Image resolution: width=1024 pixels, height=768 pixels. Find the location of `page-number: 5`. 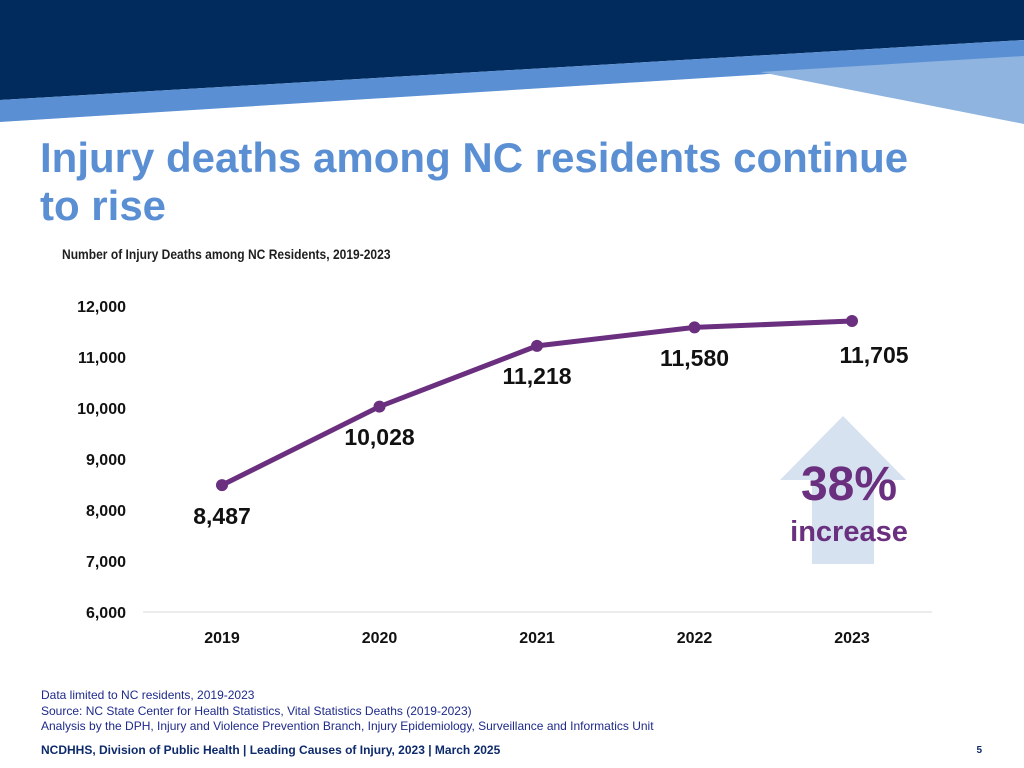

page-number: 5 is located at coordinates (979, 750).